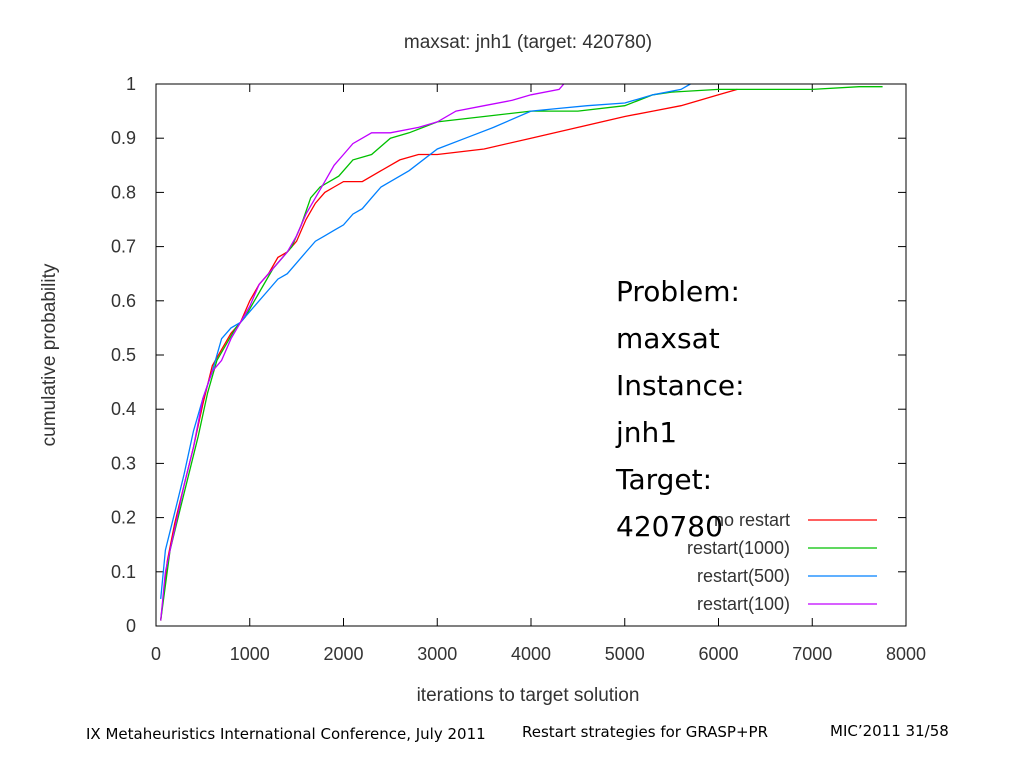 This screenshot has height=768, width=1024. I want to click on y-tick-label: 0.9, so click(123, 138).